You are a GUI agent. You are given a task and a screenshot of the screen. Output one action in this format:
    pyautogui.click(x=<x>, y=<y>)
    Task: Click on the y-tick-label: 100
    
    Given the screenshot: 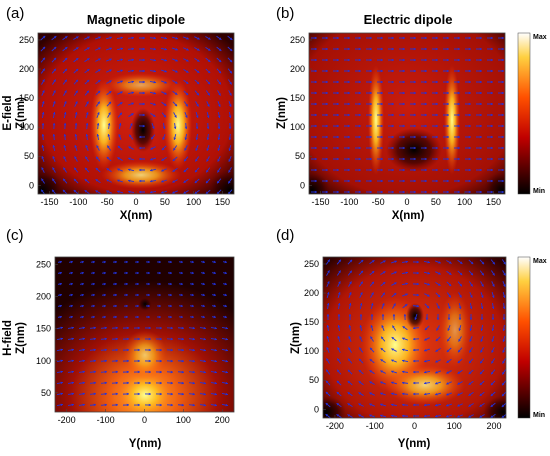 What is the action you would take?
    pyautogui.click(x=297, y=127)
    